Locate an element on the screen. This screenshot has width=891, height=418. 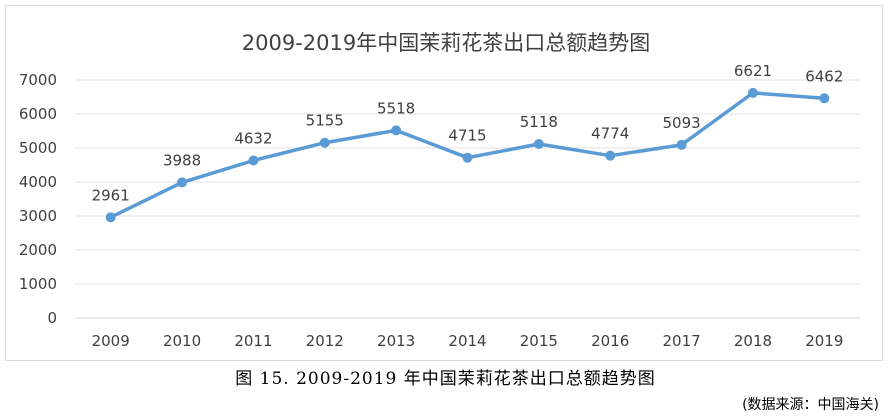
figure-caption: 图 15. 2009-2019 年中国茉莉花茶出口总额趋势图 is located at coordinates (445, 379).